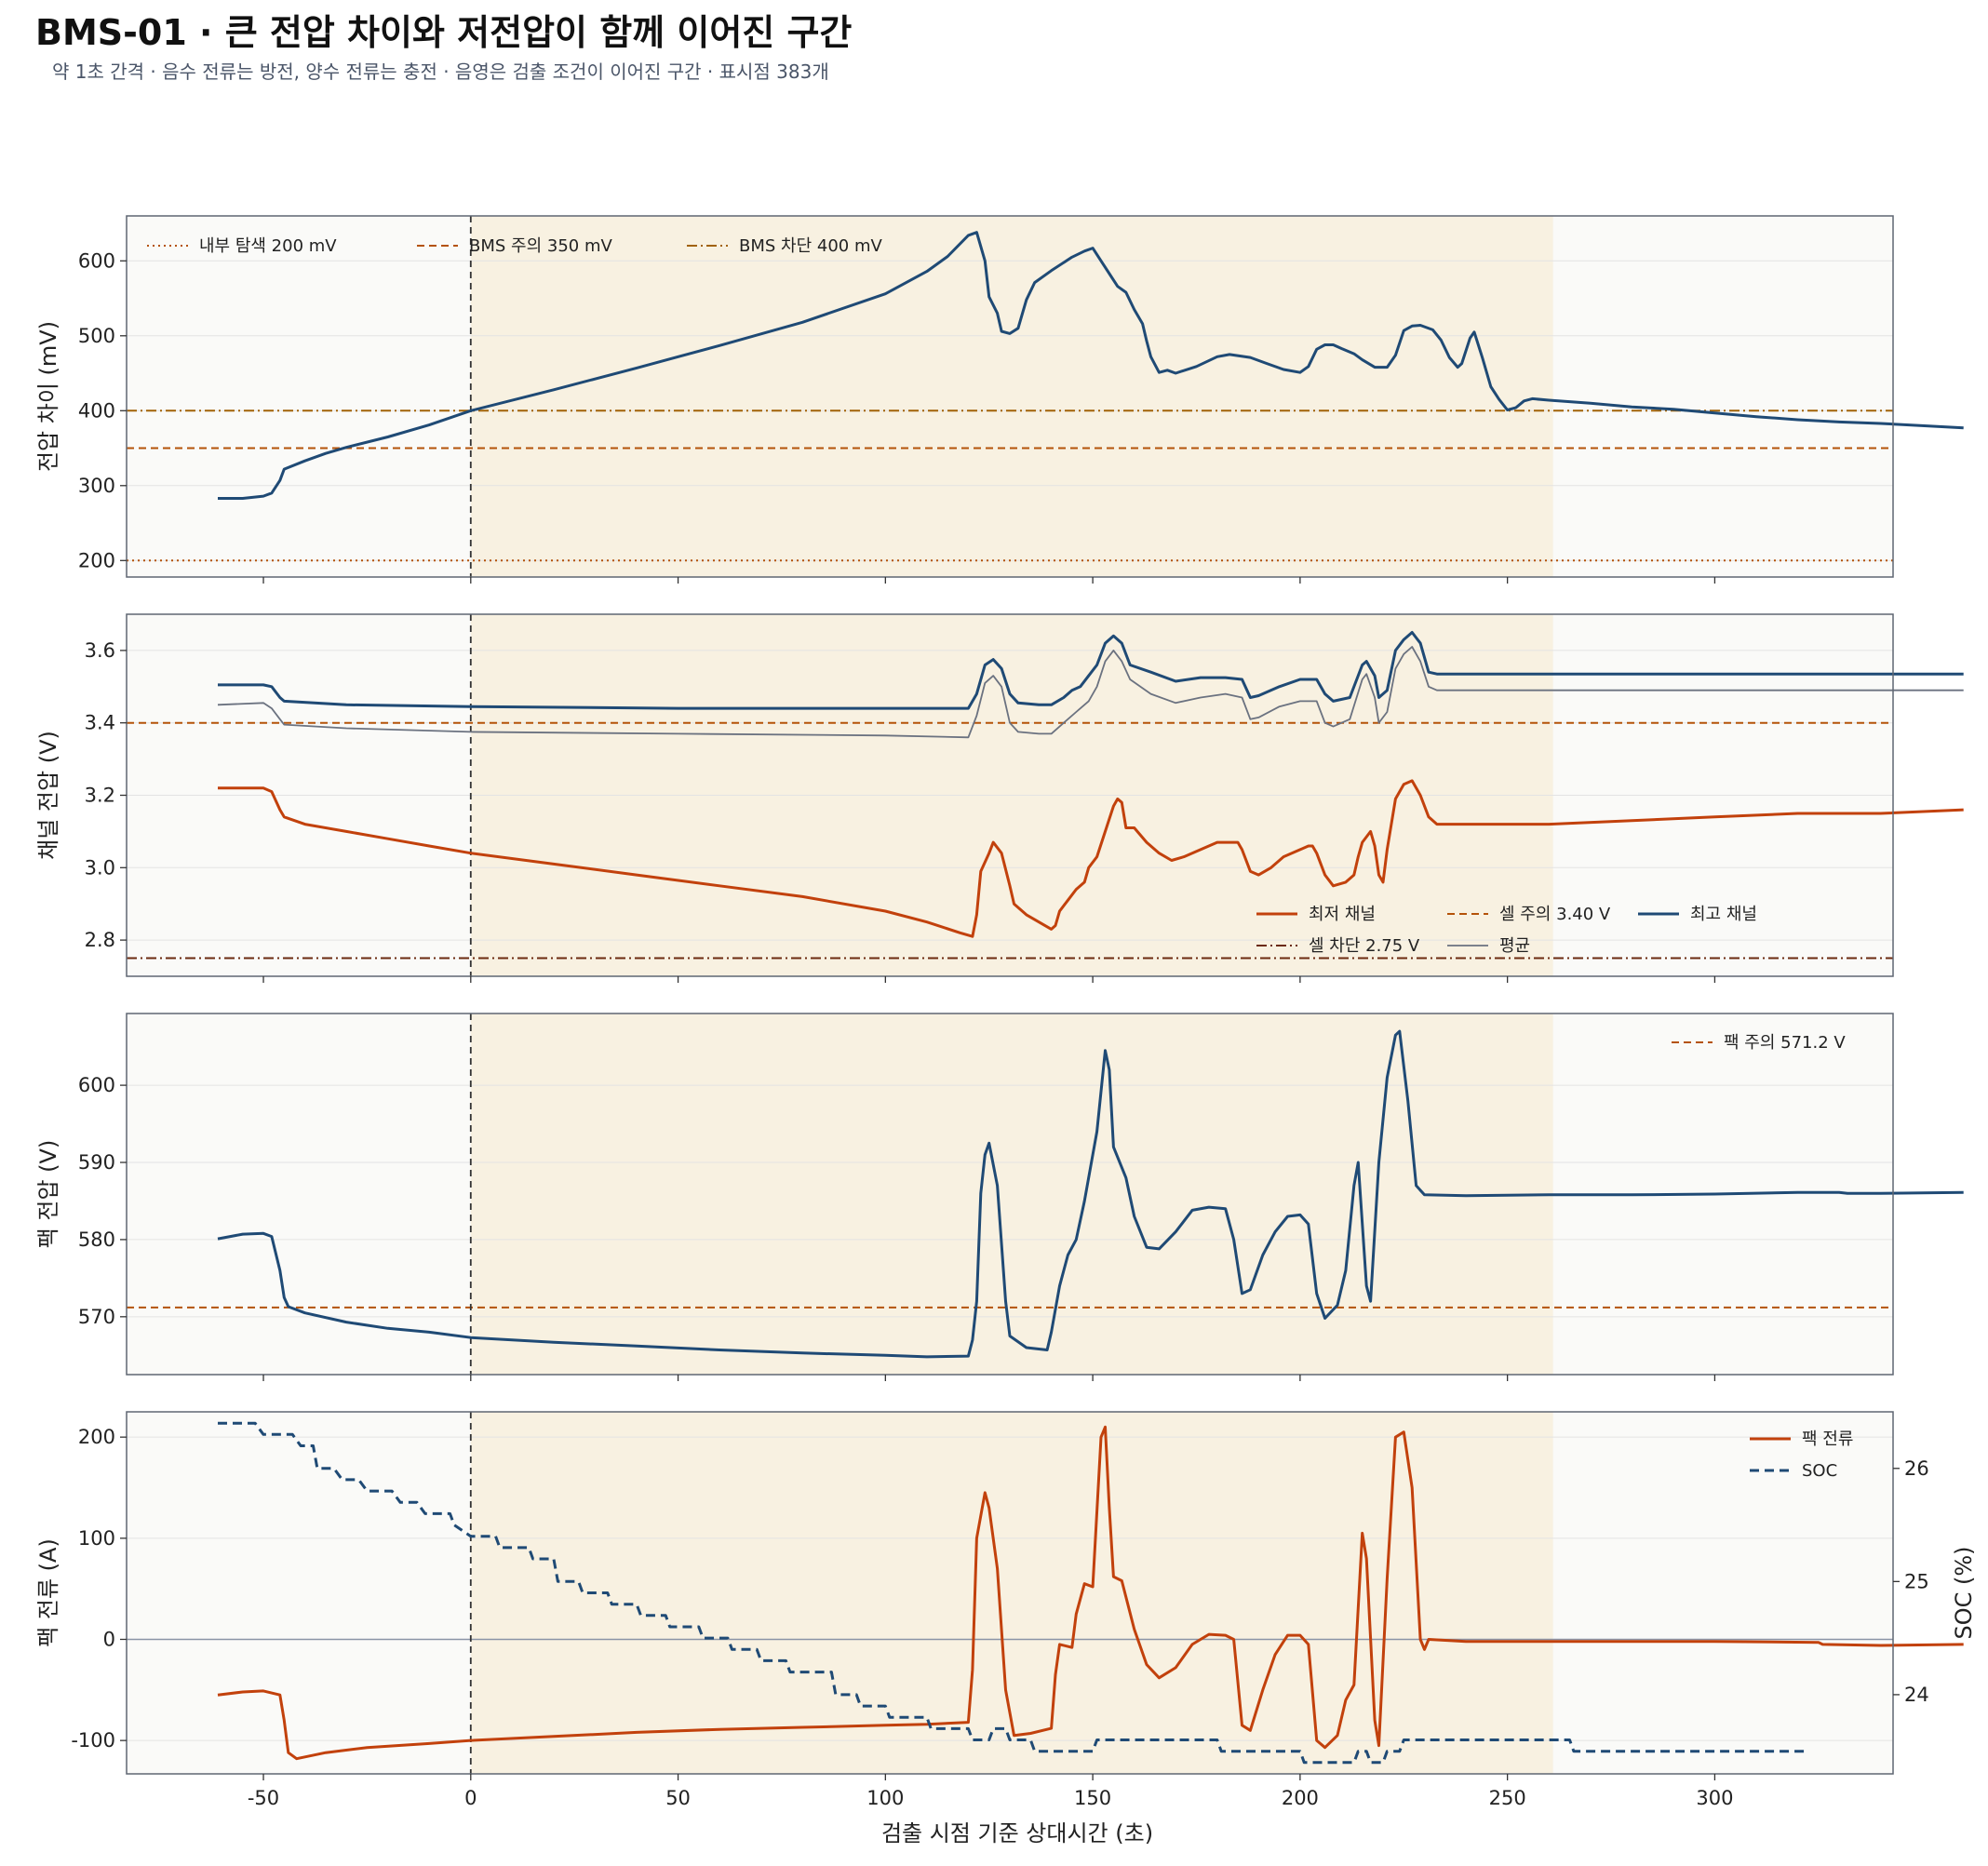 The height and width of the screenshot is (1866, 1988). I want to click on y-tick-label: 570, so click(96, 1317).